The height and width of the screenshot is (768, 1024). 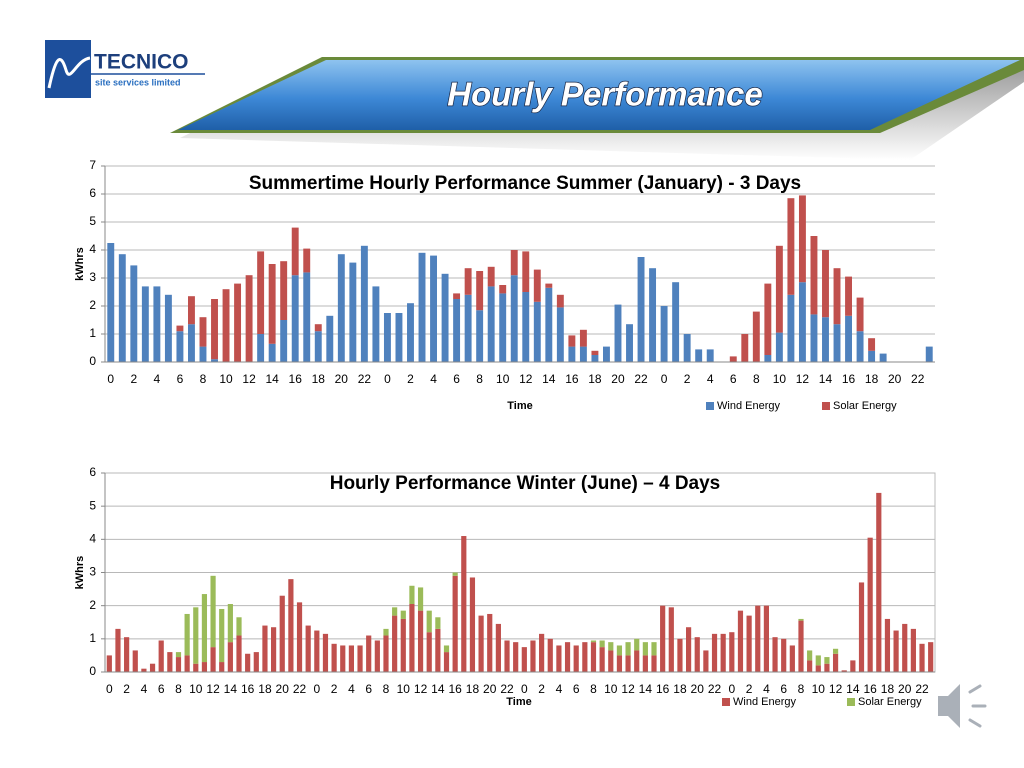 I want to click on y-tick-label: 2, so click(x=92, y=305).